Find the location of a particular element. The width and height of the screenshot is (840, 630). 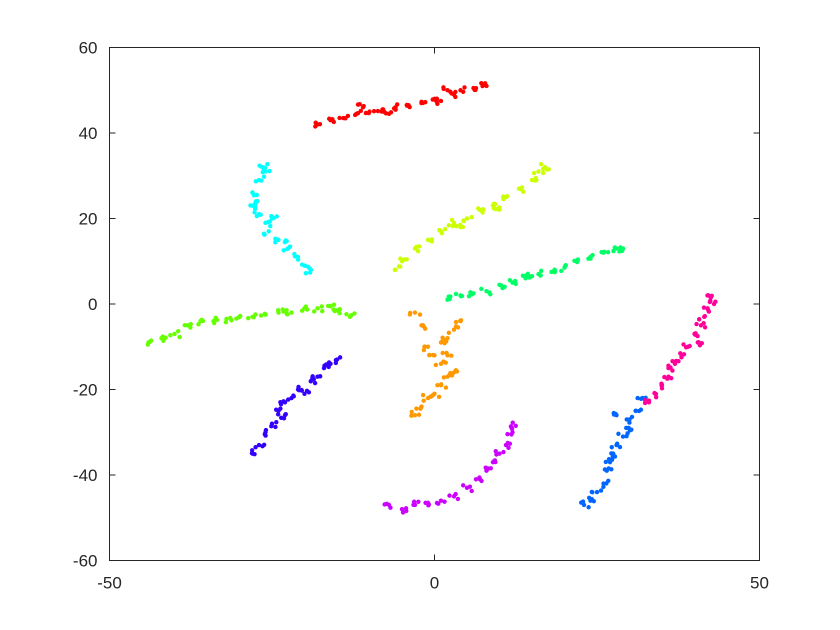

y-tick-label: -20 is located at coordinates (85, 390).